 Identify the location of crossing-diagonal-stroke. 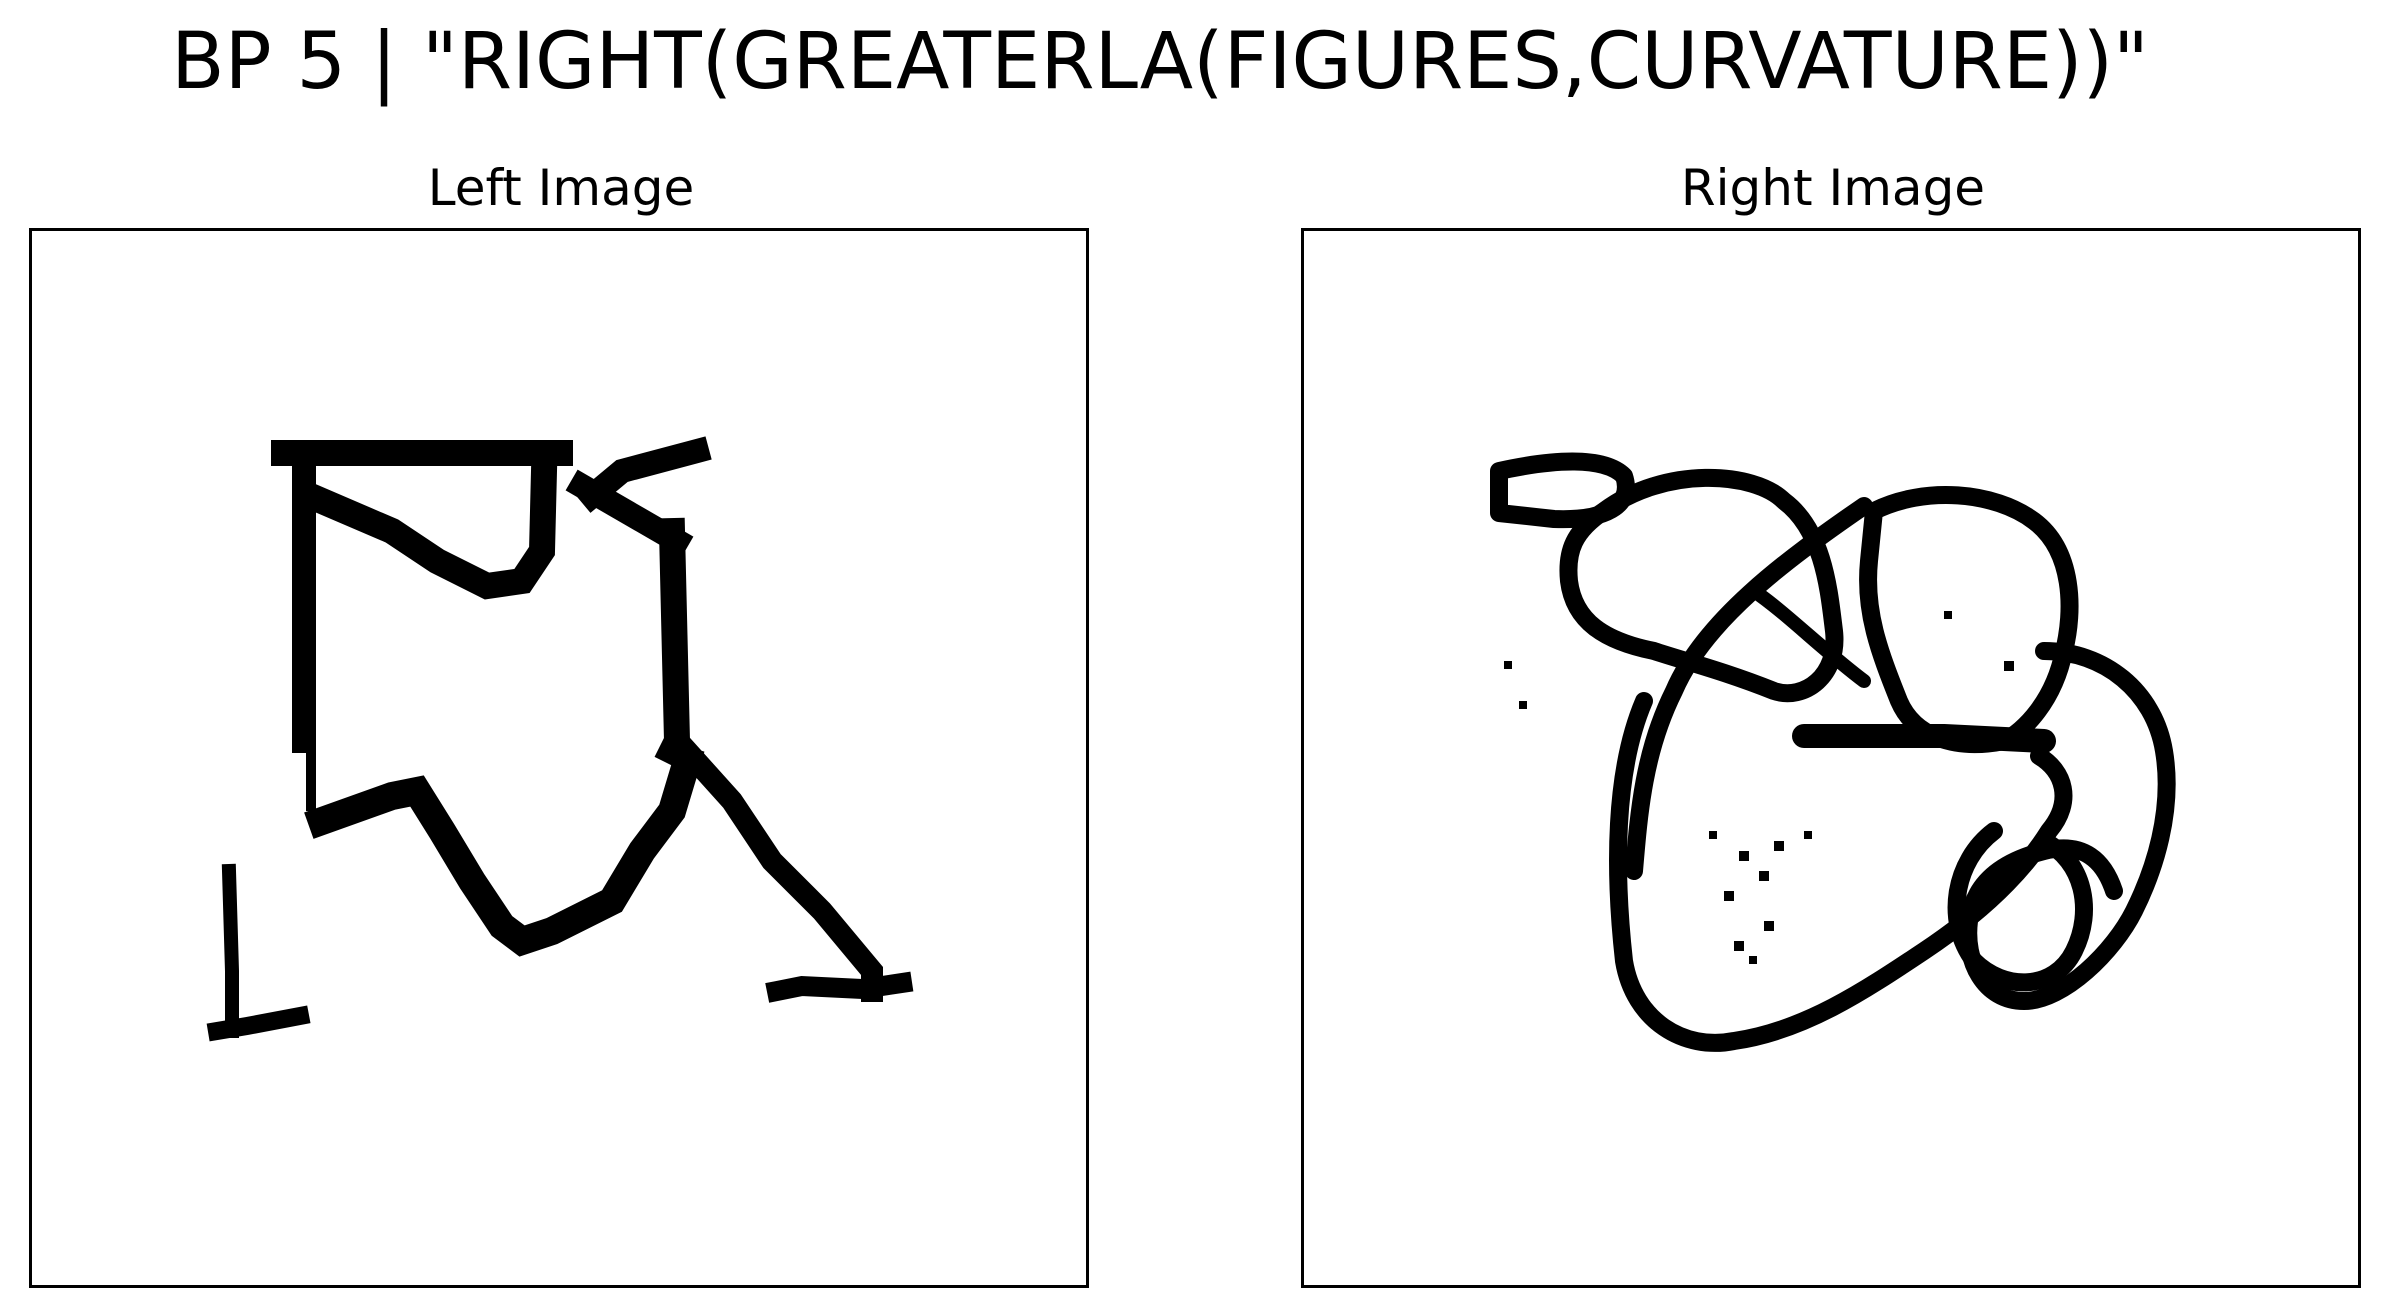
(1749, 688).